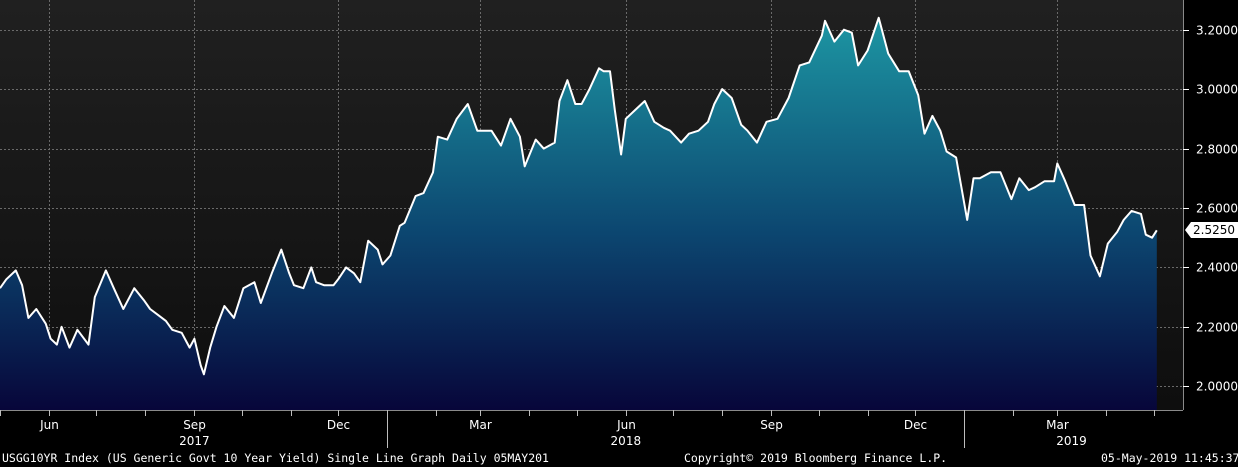 The height and width of the screenshot is (467, 1238). What do you see at coordinates (1217, 209) in the screenshot?
I see `y-tick-label: 2.6000` at bounding box center [1217, 209].